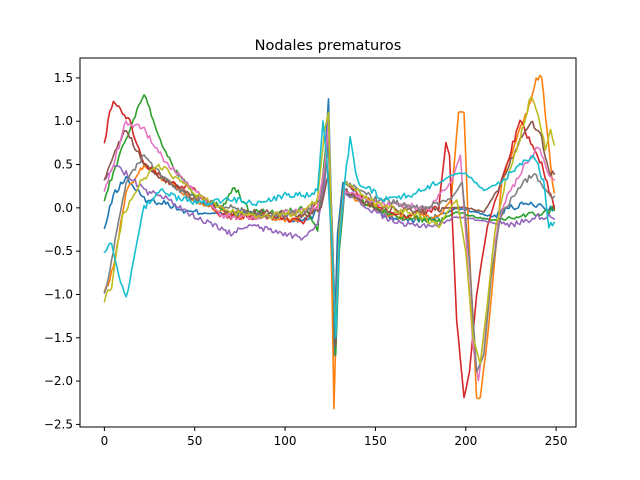 This screenshot has width=640, height=480. Describe the element at coordinates (375, 441) in the screenshot. I see `x-tick-label: 150` at that location.